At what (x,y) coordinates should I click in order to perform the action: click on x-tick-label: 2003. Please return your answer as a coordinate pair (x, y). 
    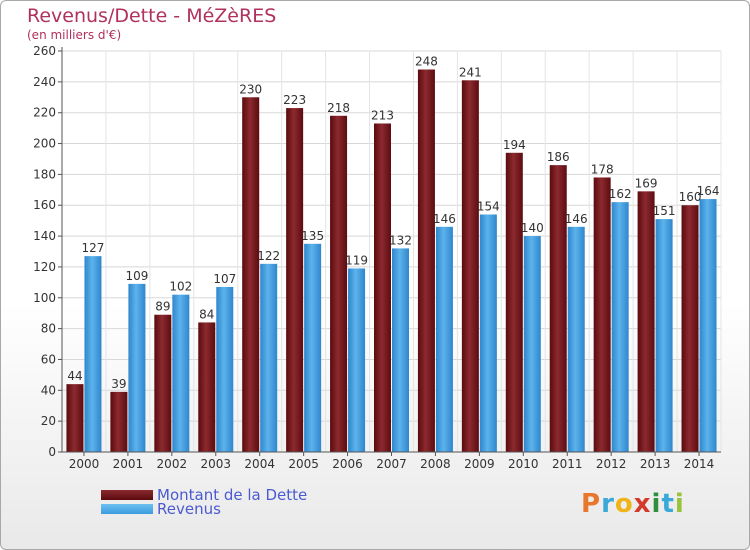
    Looking at the image, I should click on (215, 464).